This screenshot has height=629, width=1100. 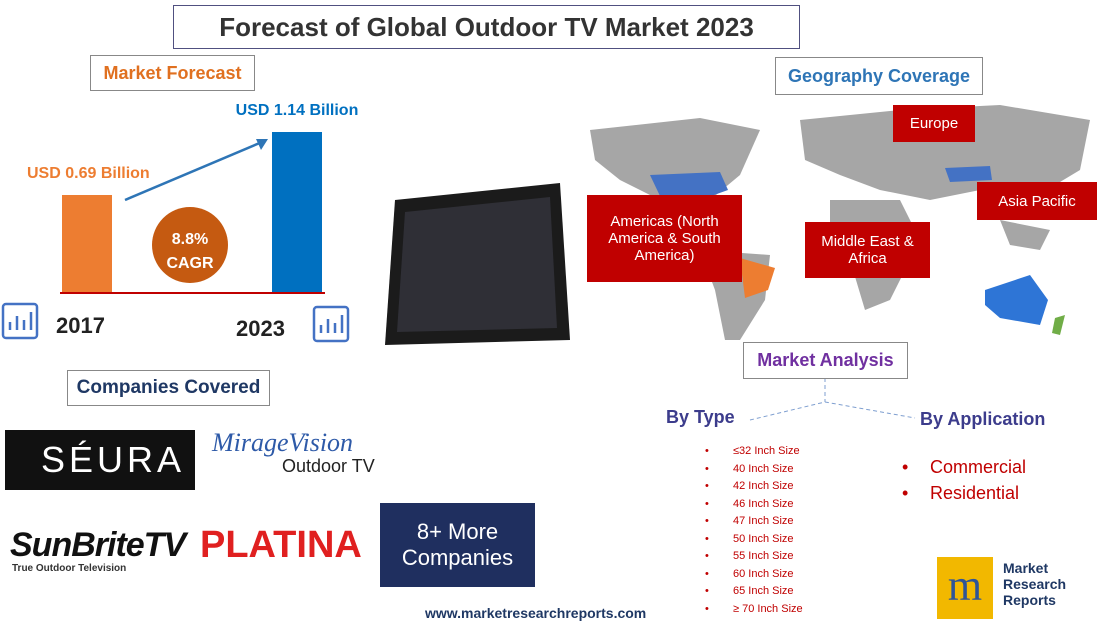 What do you see at coordinates (1016, 300) in the screenshot?
I see `australia-highlight` at bounding box center [1016, 300].